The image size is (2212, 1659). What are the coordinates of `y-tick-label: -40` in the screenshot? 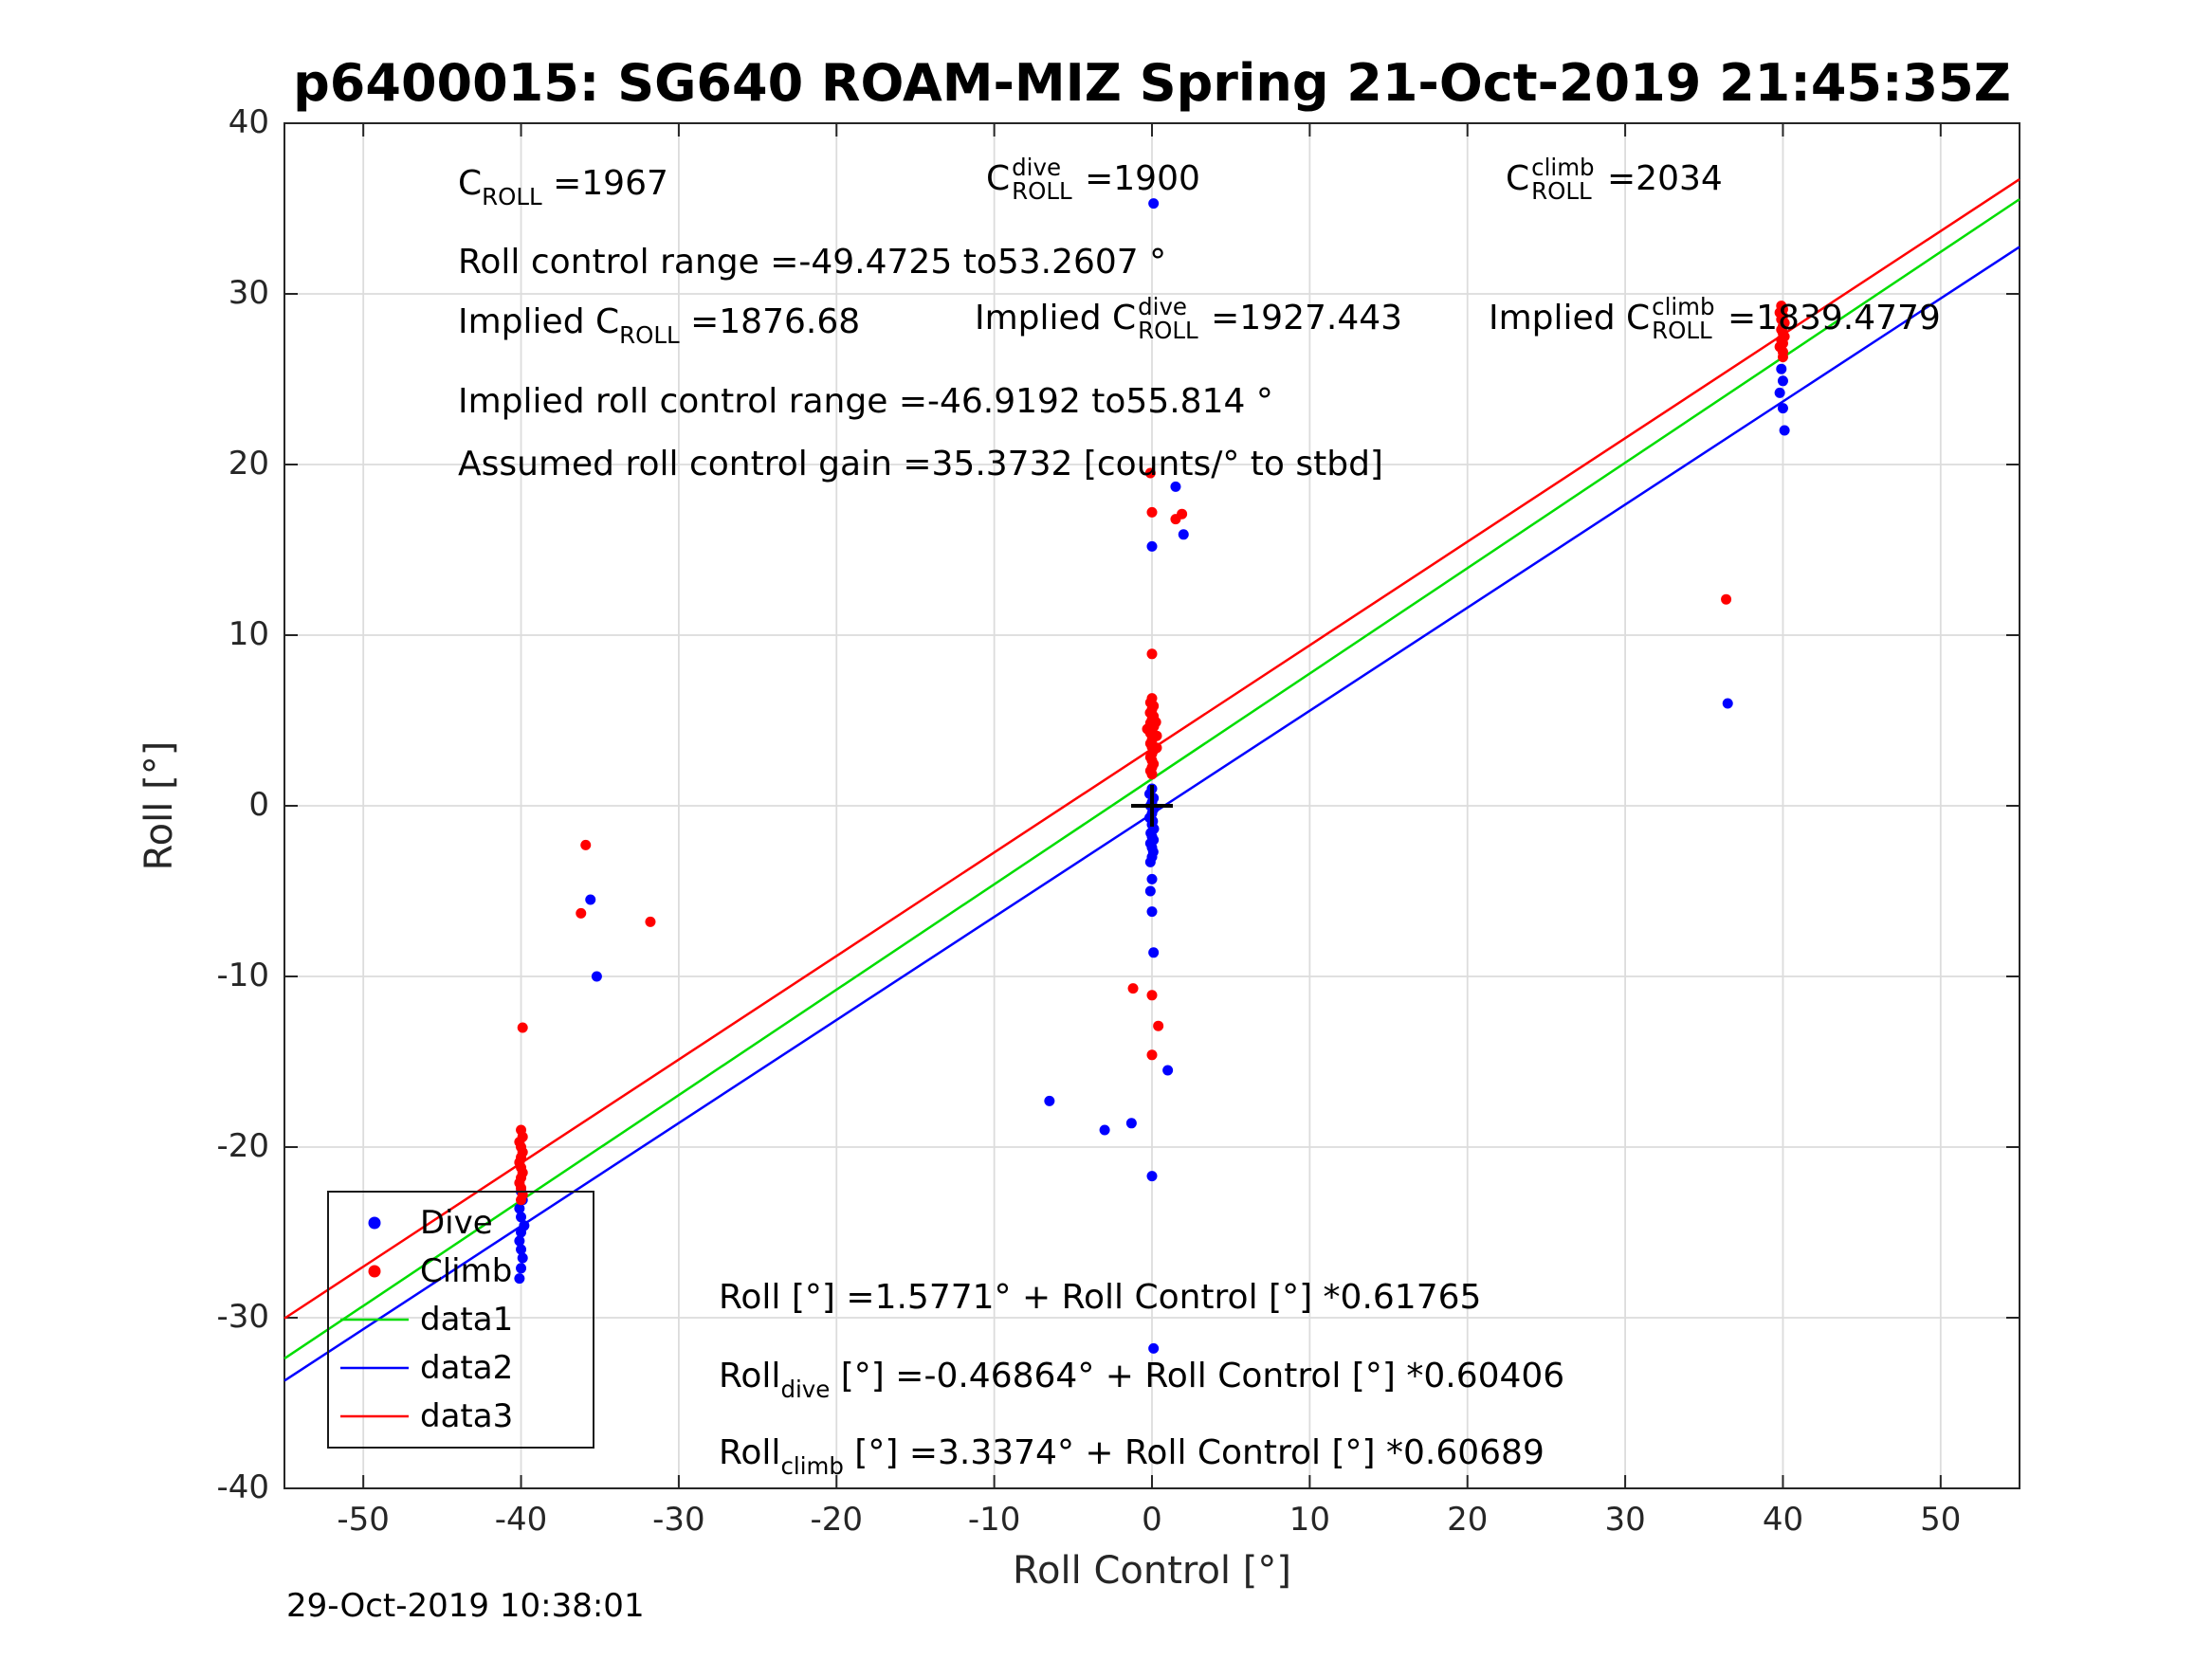 It's located at (242, 1487).